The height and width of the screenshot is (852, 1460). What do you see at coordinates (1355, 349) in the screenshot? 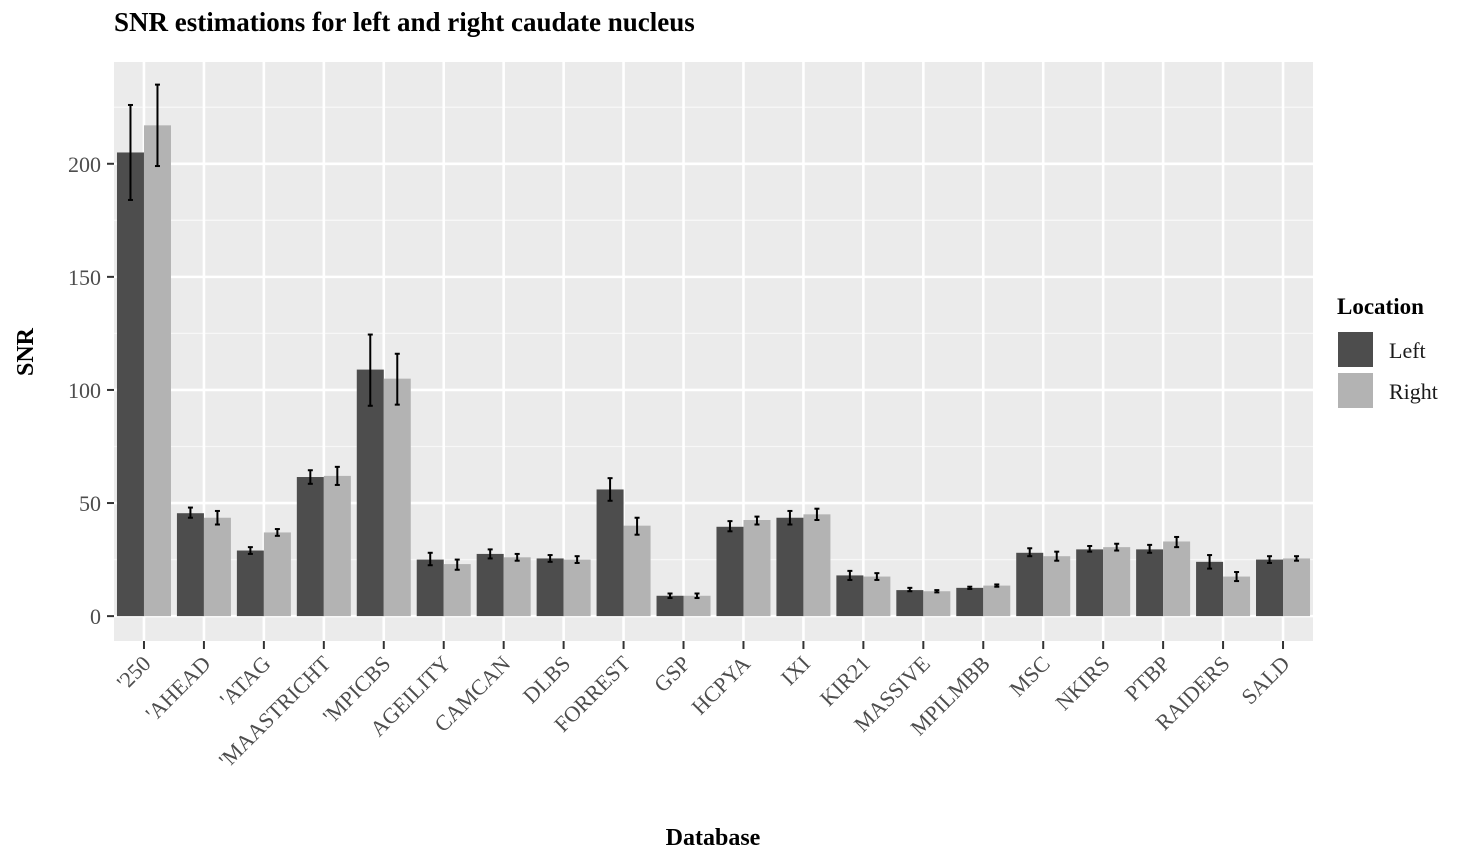
I see `legend-key-left` at bounding box center [1355, 349].